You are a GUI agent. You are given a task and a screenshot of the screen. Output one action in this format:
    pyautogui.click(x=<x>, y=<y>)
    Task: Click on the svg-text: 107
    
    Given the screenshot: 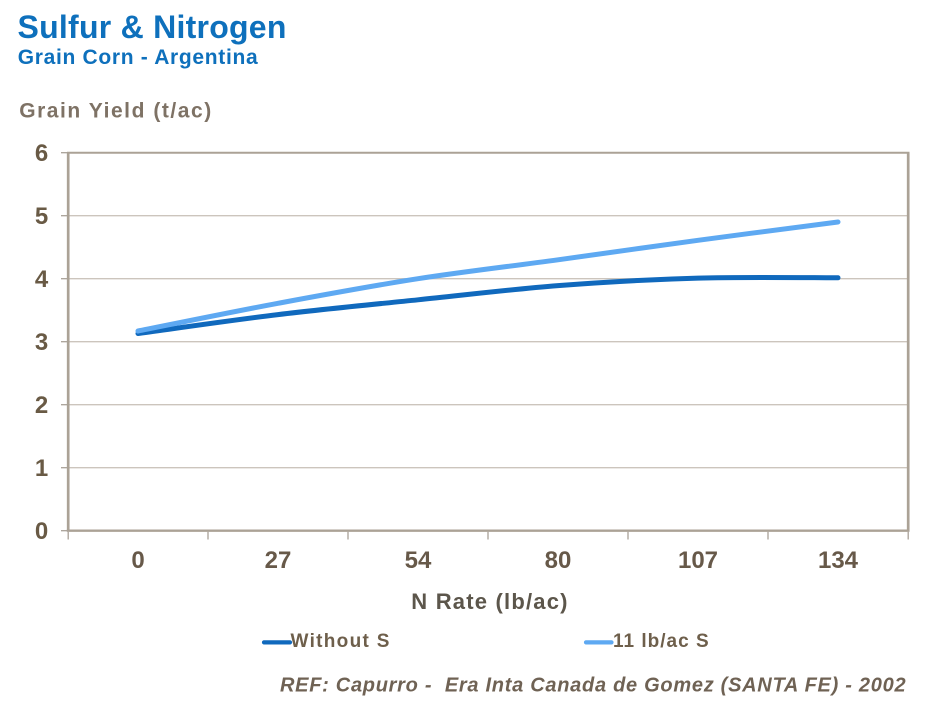 What is the action you would take?
    pyautogui.click(x=698, y=560)
    